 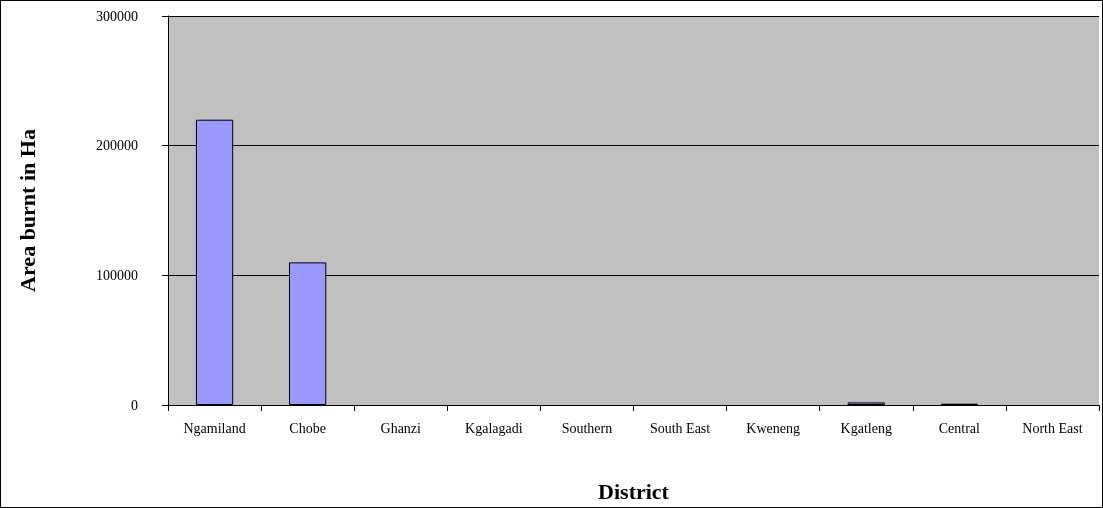 I want to click on y-tick-label: 100000, so click(x=117, y=275).